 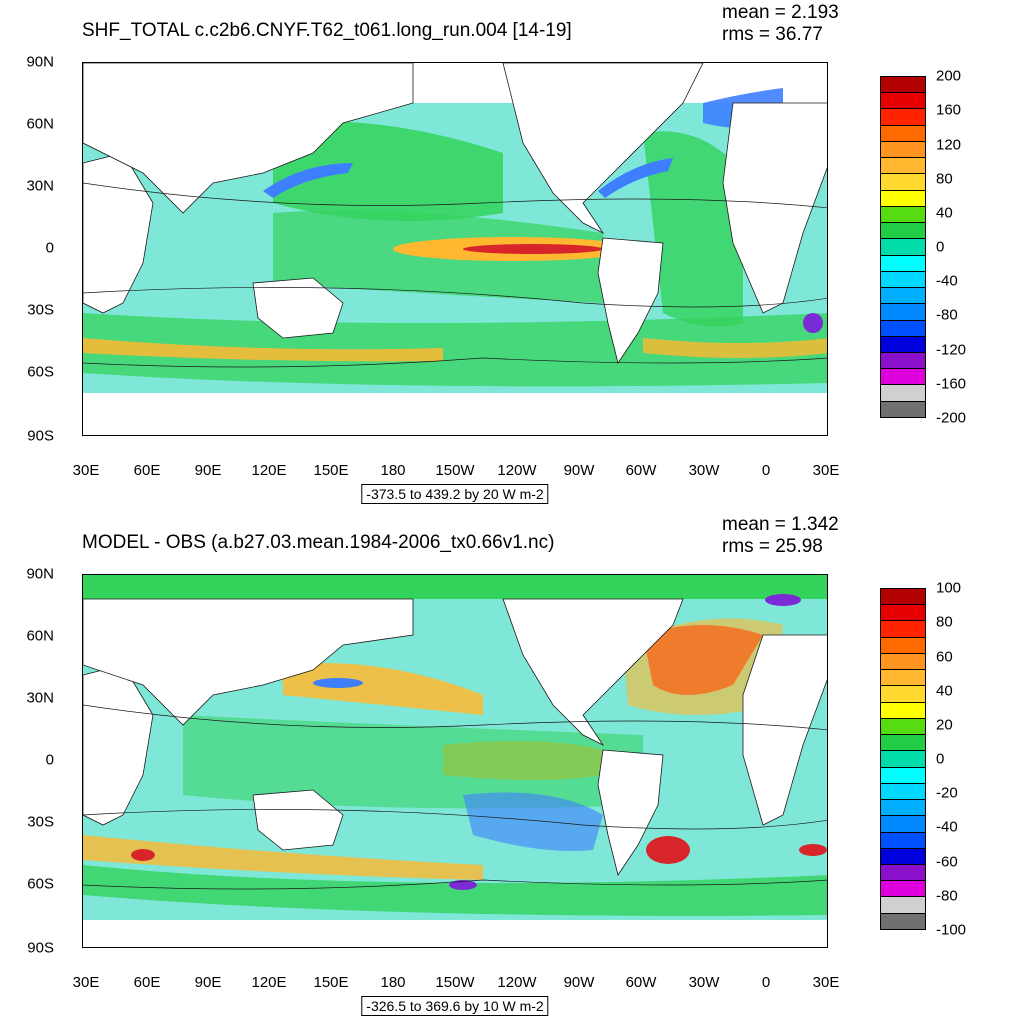 What do you see at coordinates (949, 76) in the screenshot?
I see `legend-label: 200` at bounding box center [949, 76].